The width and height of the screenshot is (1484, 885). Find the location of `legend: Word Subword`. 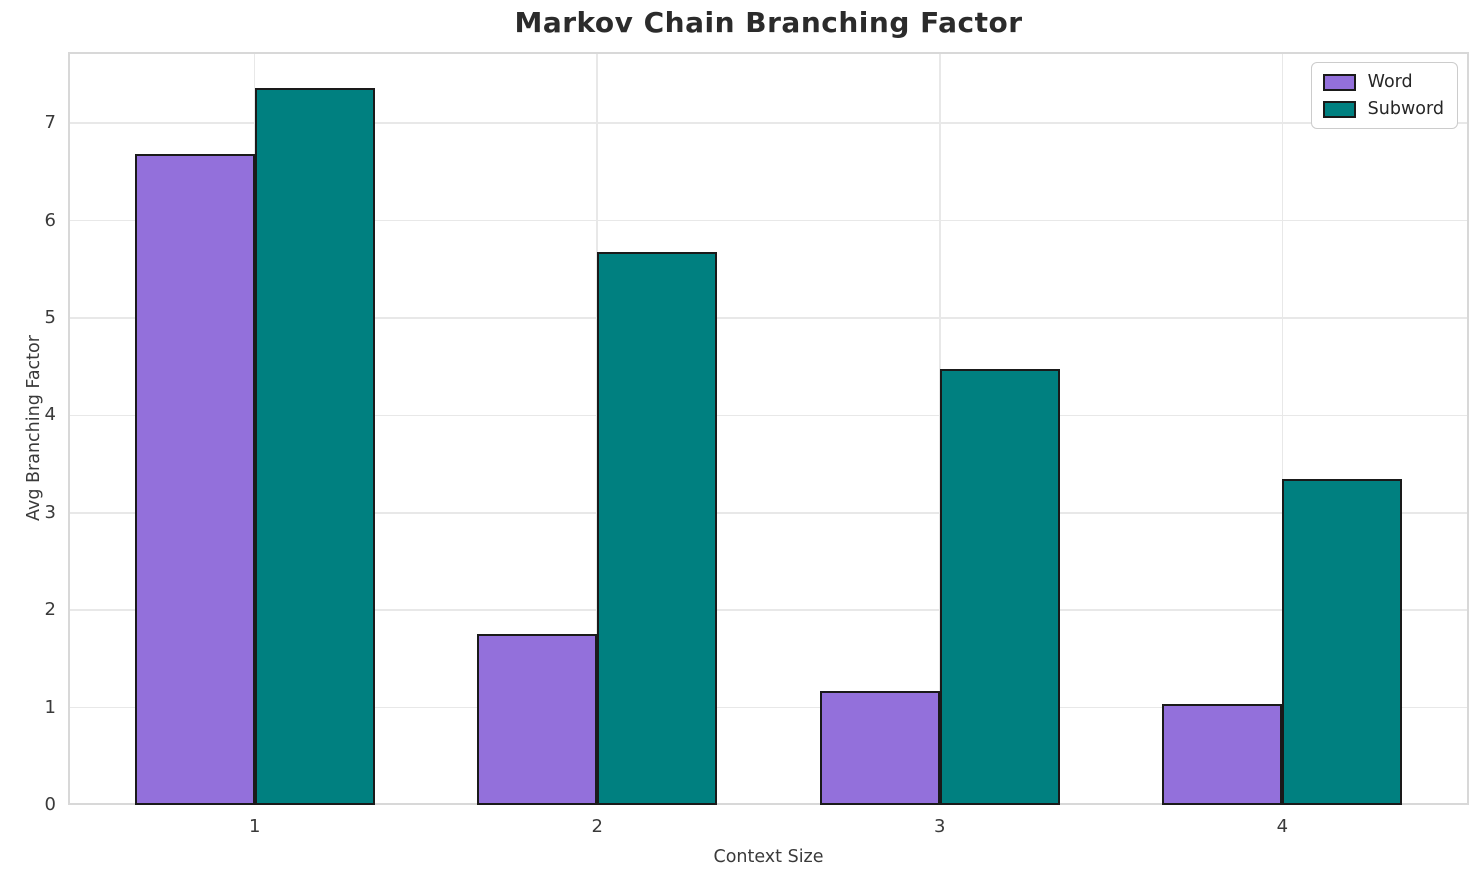

legend: Word Subword is located at coordinates (1384, 95).